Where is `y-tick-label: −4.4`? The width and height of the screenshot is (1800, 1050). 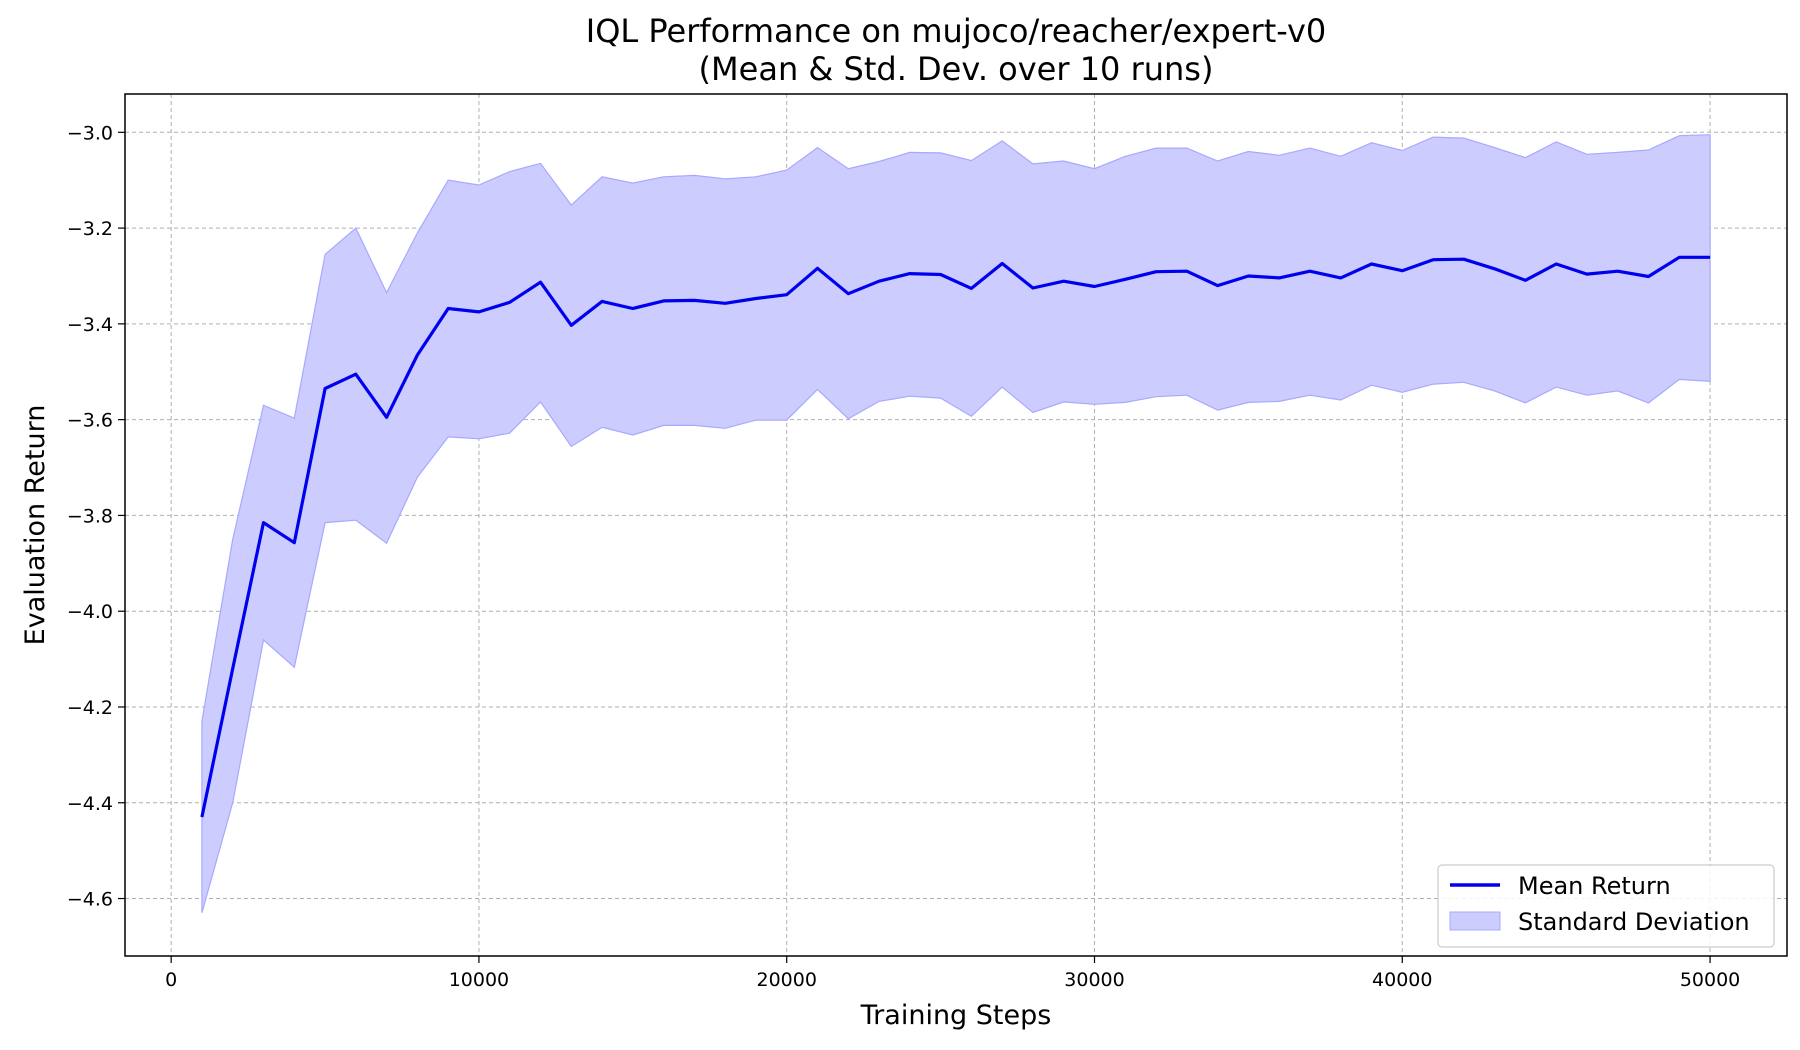 y-tick-label: −4.4 is located at coordinates (90, 804).